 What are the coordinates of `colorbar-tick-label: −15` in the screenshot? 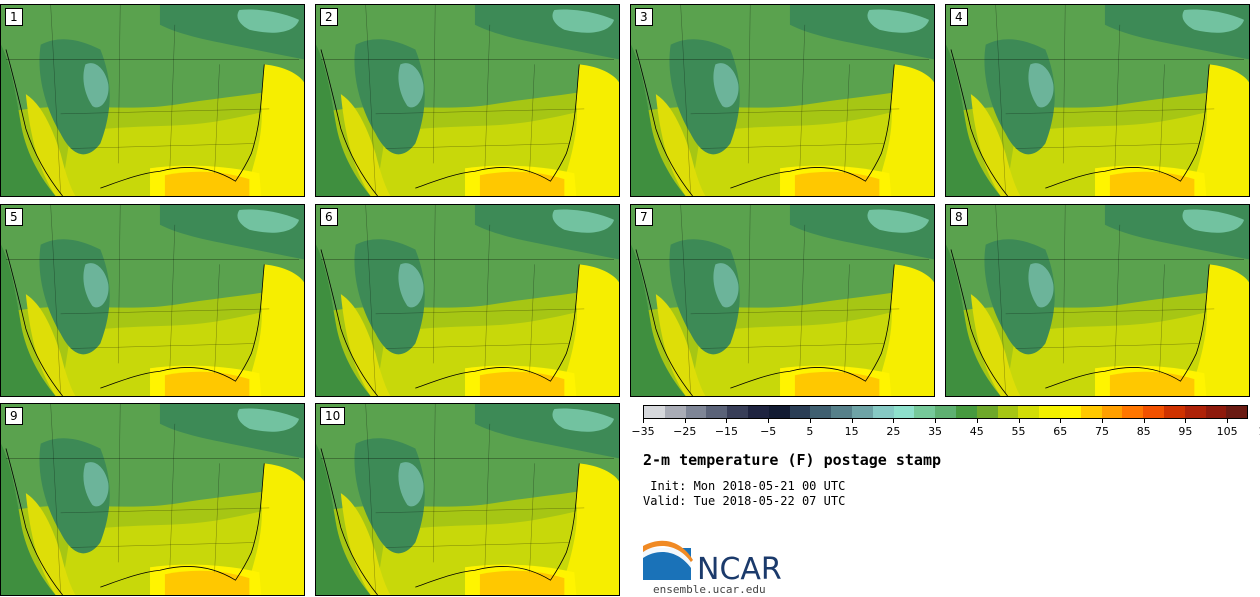 It's located at (726, 431).